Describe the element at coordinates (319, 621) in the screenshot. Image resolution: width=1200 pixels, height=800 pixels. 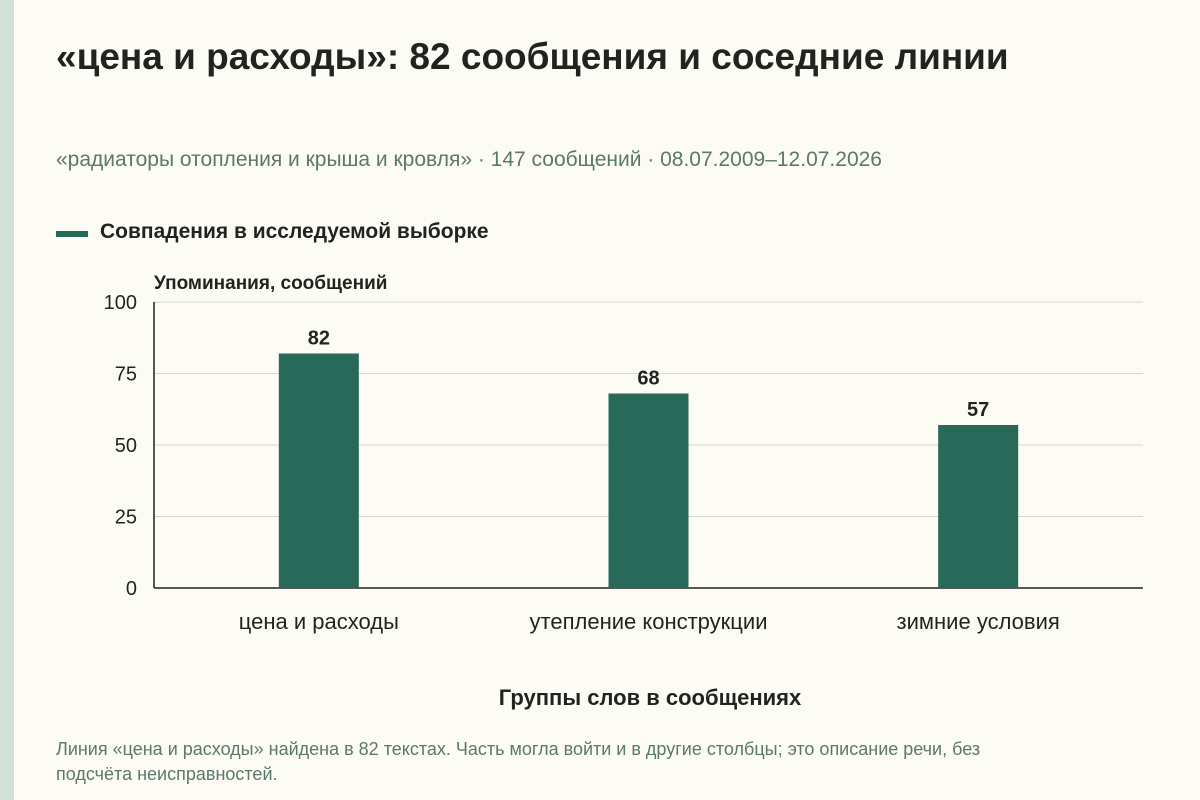
I see `x-tick-label: цена и расходы` at that location.